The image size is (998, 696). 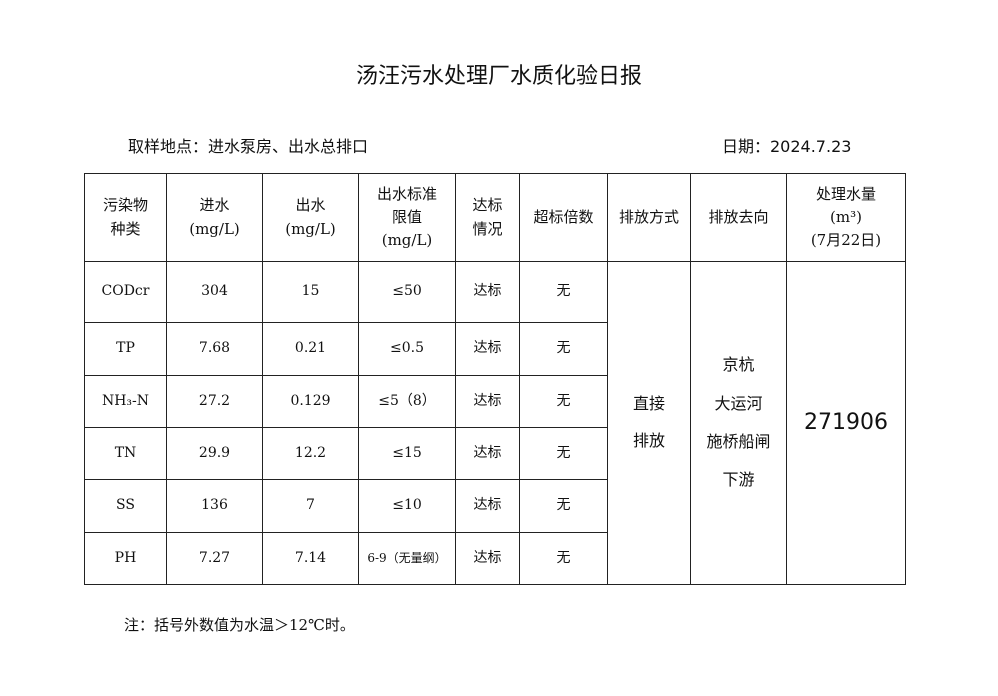 What do you see at coordinates (407, 217) in the screenshot?
I see `header-limit: 出水标准 限值 (mg/L)` at bounding box center [407, 217].